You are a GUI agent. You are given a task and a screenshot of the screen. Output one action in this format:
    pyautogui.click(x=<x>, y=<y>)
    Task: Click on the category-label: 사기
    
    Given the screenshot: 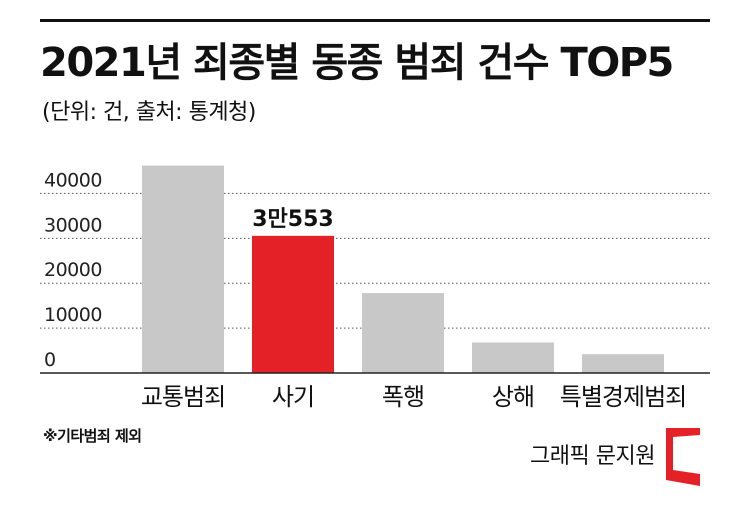 What is the action you would take?
    pyautogui.click(x=293, y=397)
    